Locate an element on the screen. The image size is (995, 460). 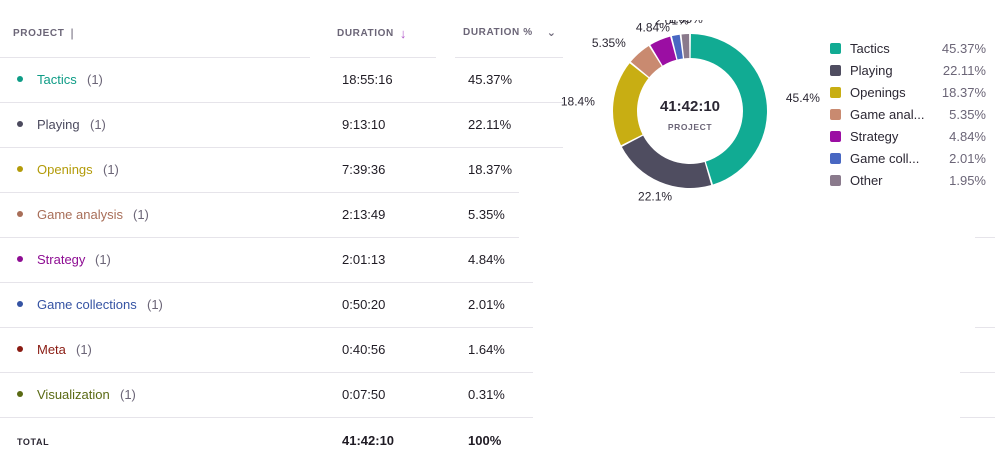
legend-item: Game coll... 2.01% is located at coordinates (910, 161).